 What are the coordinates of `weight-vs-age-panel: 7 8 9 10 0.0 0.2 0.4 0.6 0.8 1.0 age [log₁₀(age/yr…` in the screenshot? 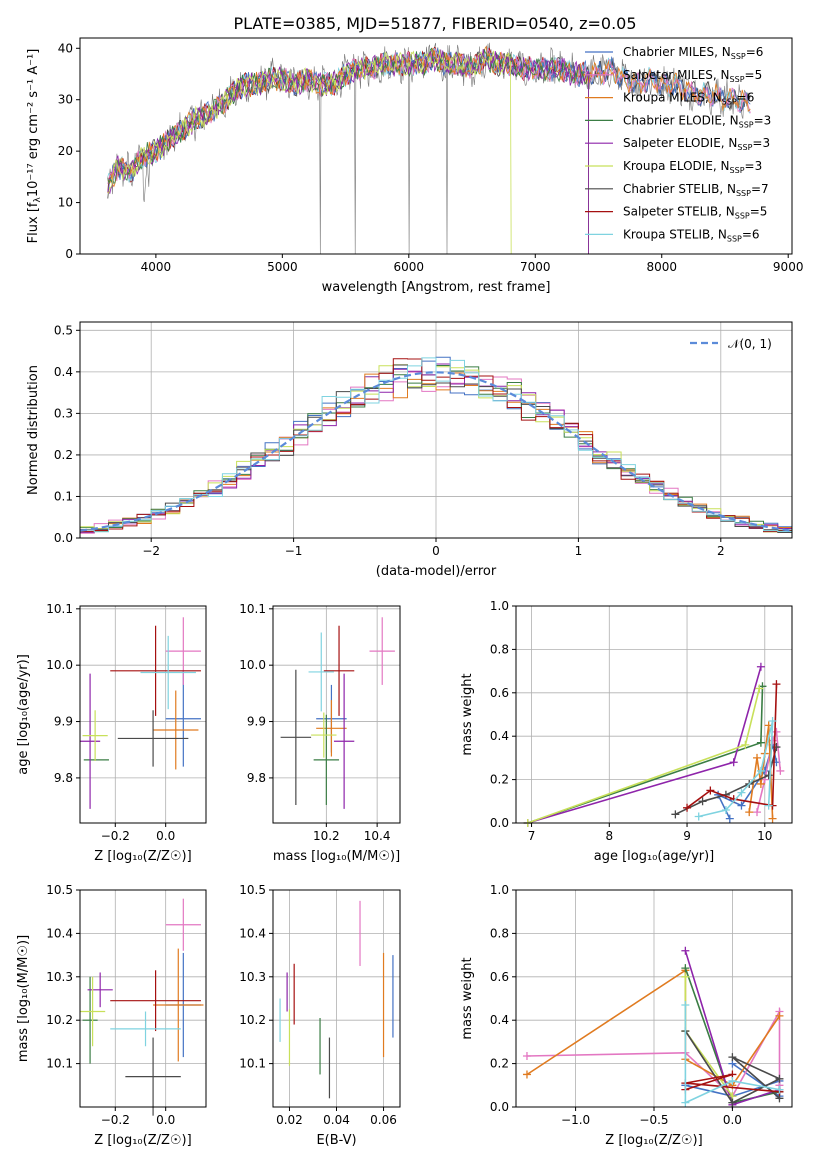 It's located at (626, 731).